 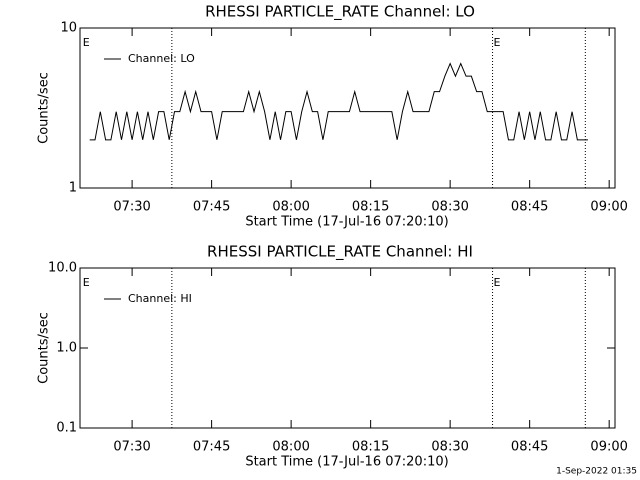 I want to click on chart-title: RHESSI PARTICLE_RATE Channel: HI, so click(x=340, y=252).